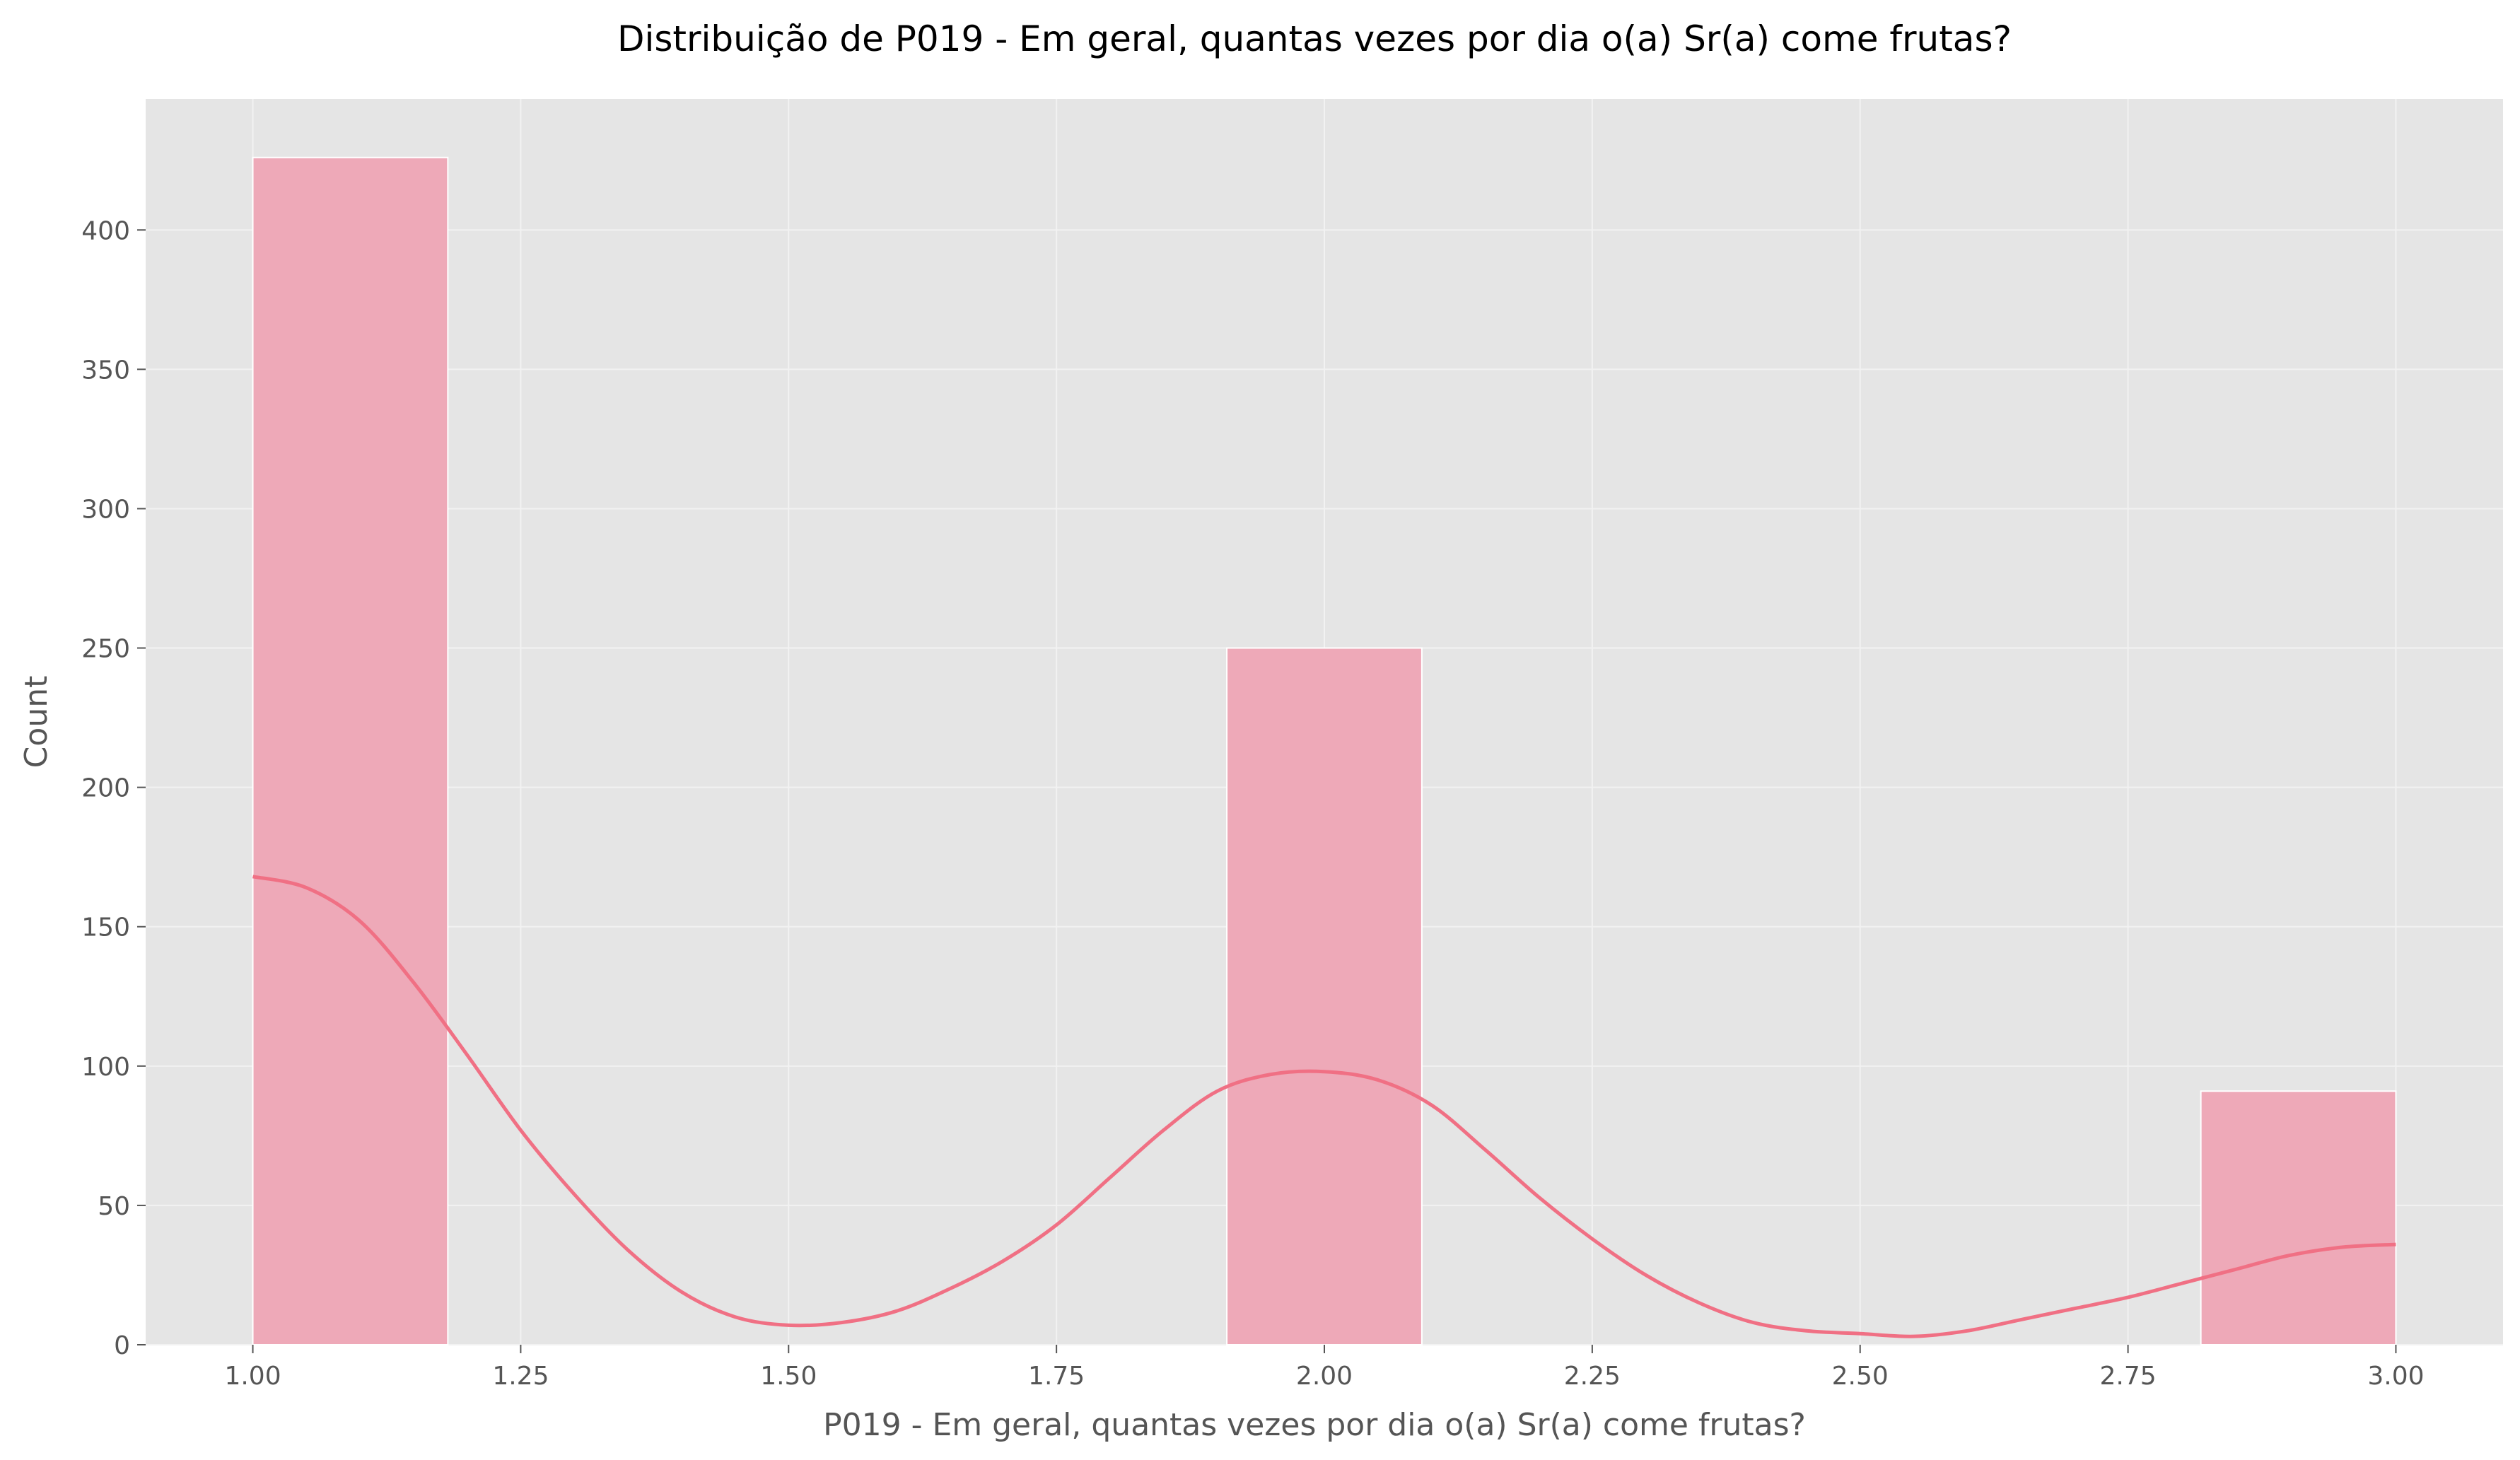 The height and width of the screenshot is (1460, 2520). Describe the element at coordinates (520, 1376) in the screenshot. I see `x-tick-label: 1.25` at that location.